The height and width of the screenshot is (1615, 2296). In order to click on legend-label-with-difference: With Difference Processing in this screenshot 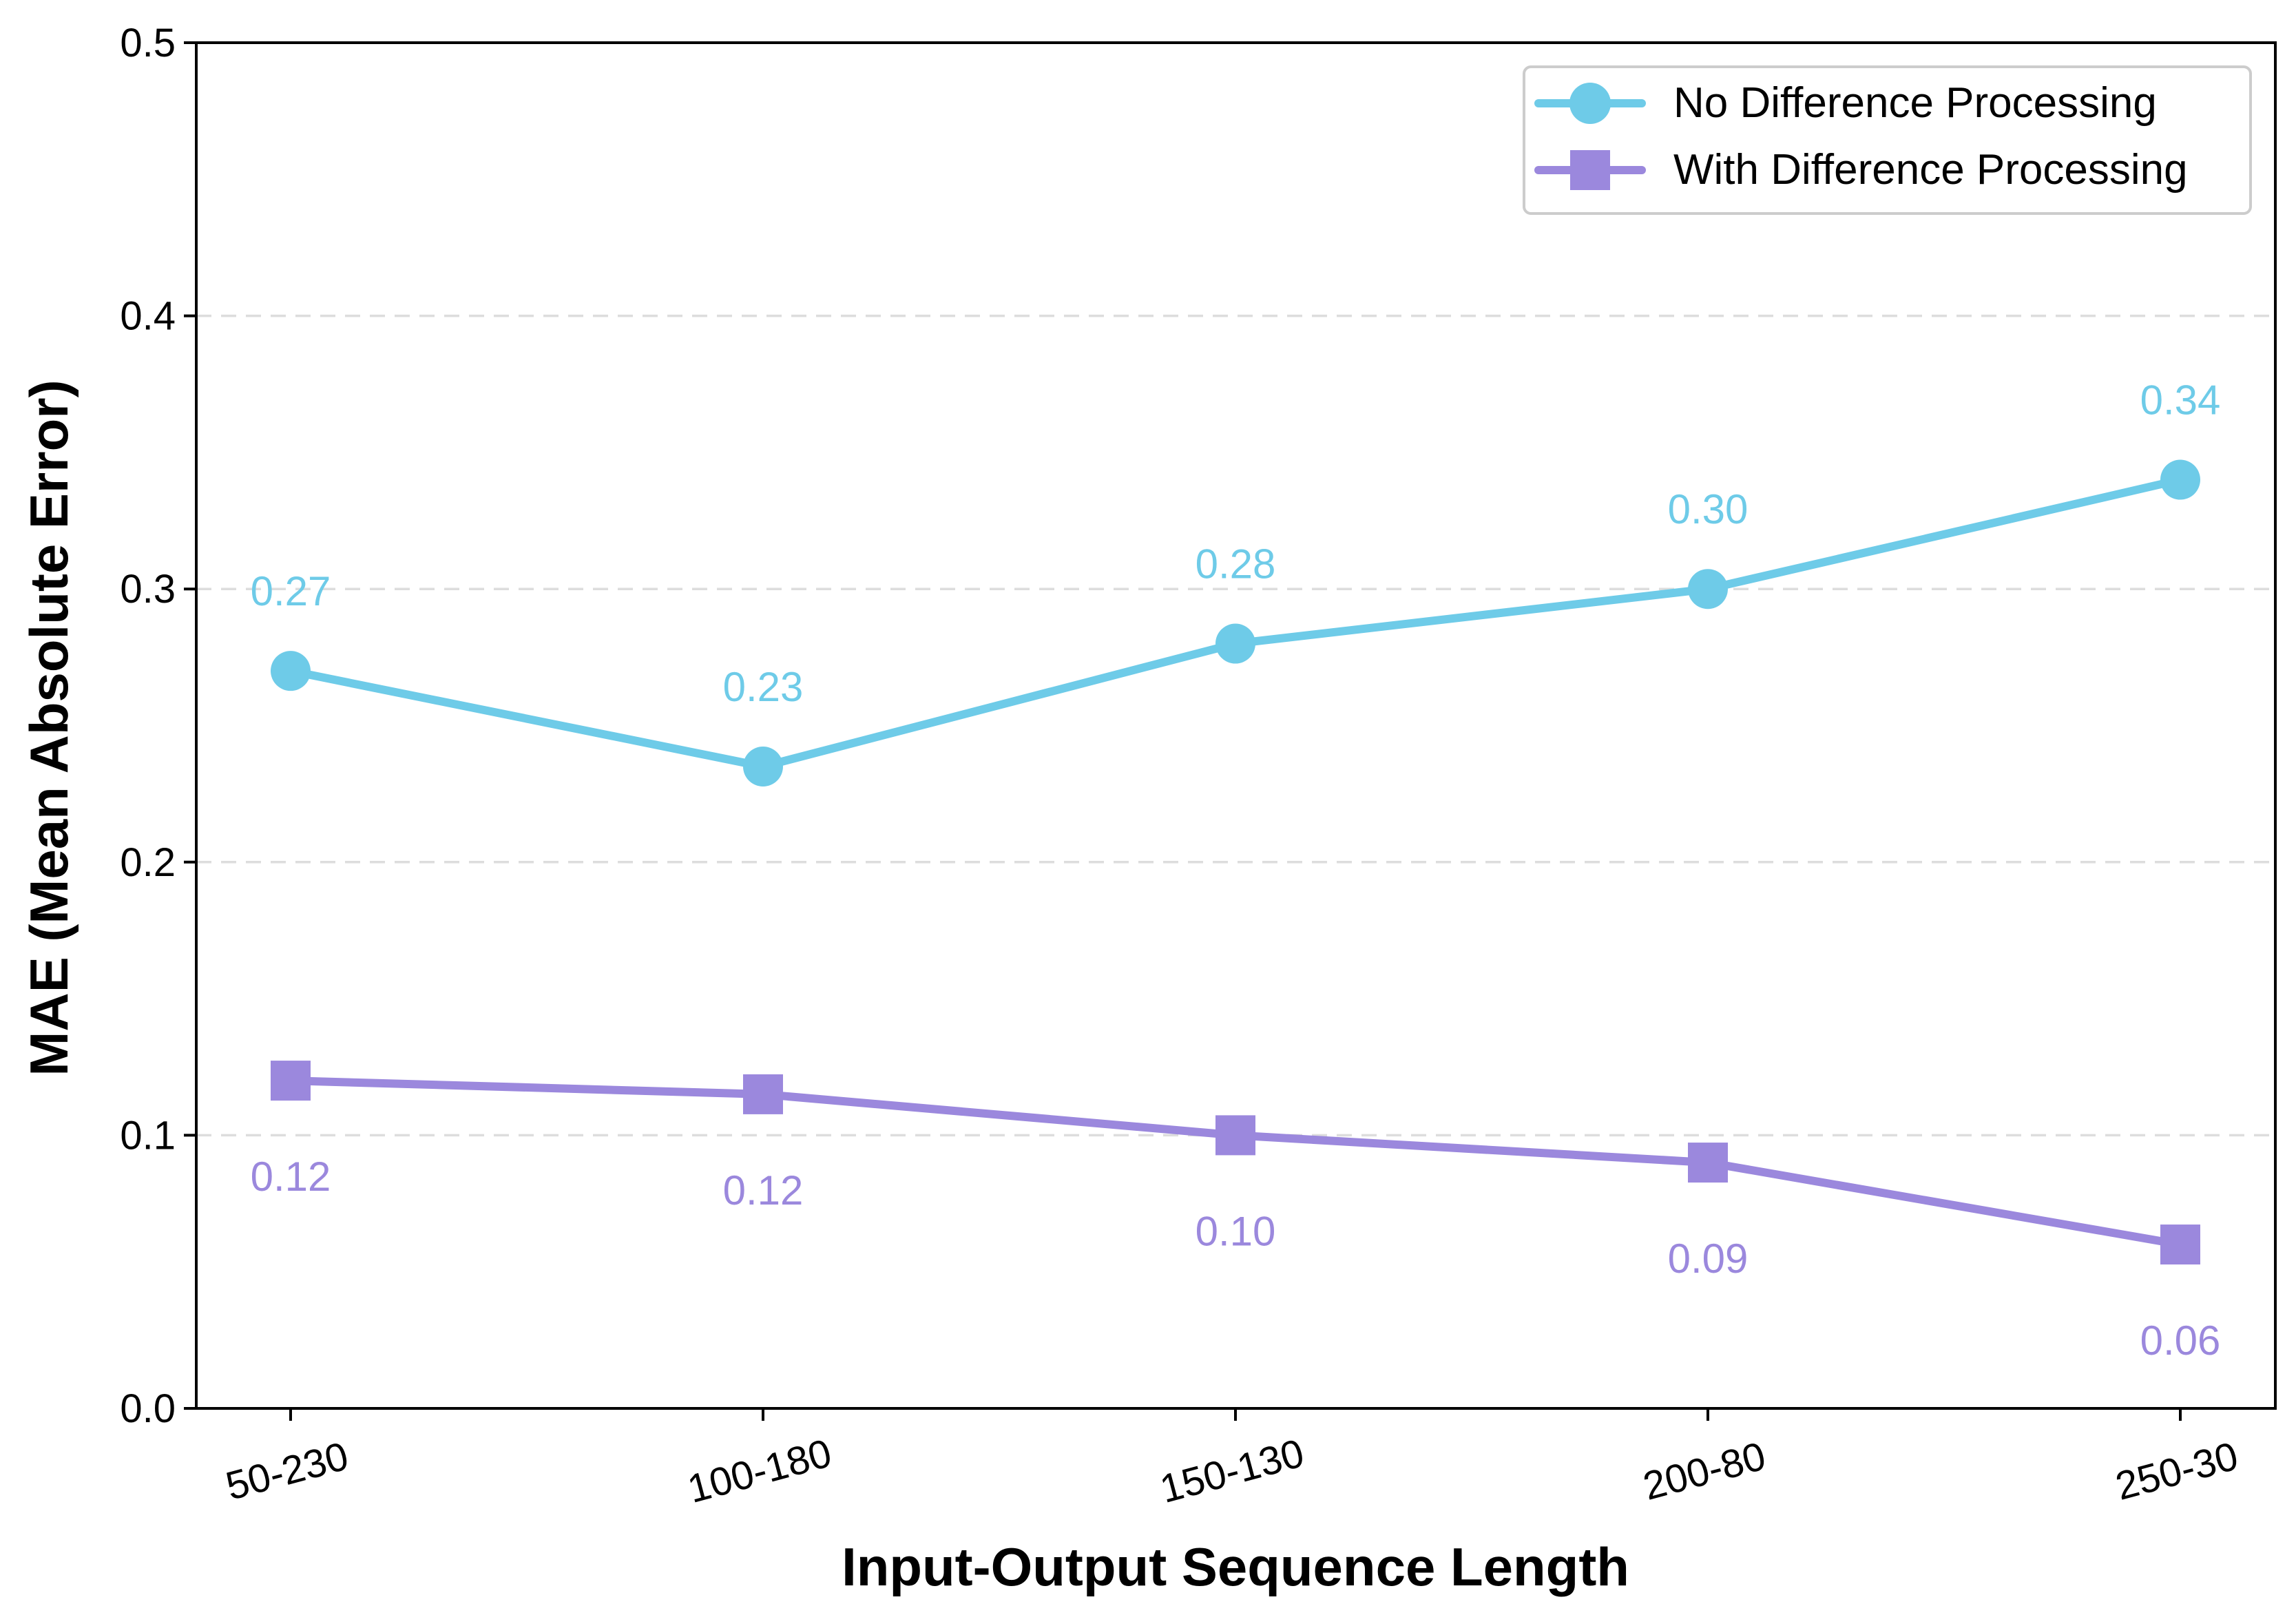, I will do `click(1930, 170)`.